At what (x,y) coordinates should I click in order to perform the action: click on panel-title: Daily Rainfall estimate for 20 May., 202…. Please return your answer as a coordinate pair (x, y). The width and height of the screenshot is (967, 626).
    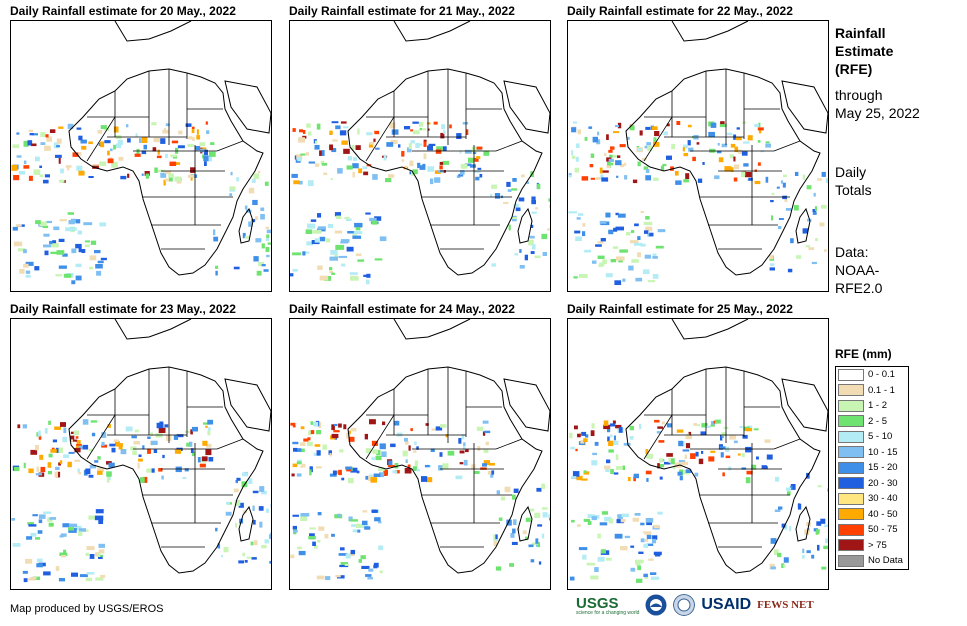
    Looking at the image, I should click on (123, 11).